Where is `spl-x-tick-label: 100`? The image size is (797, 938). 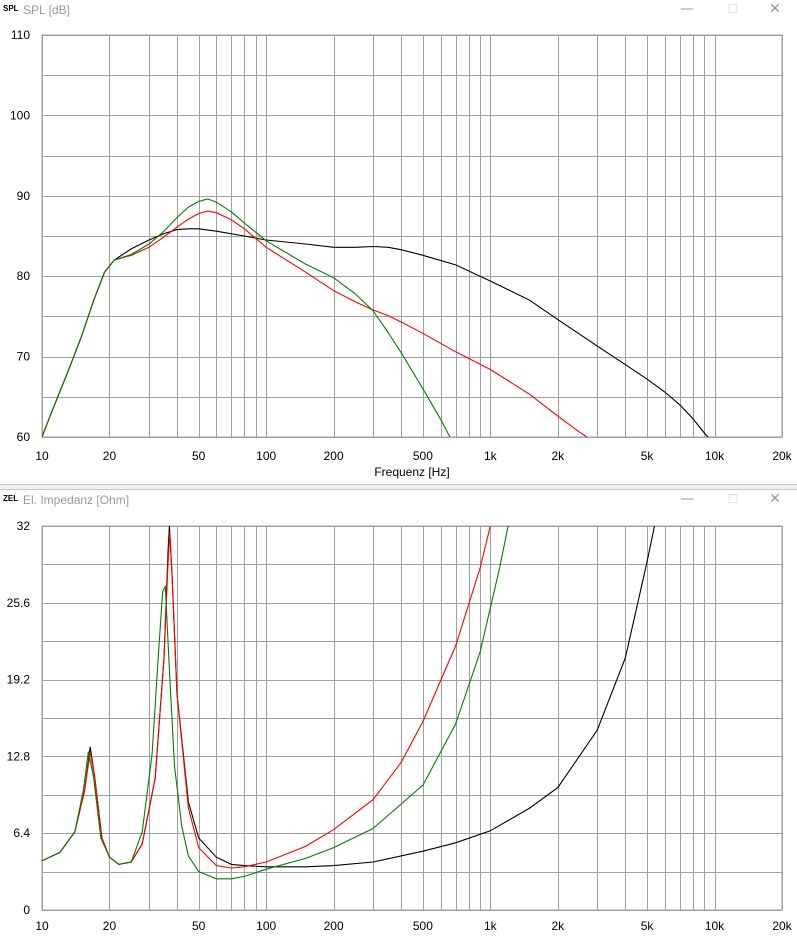
spl-x-tick-label: 100 is located at coordinates (266, 456).